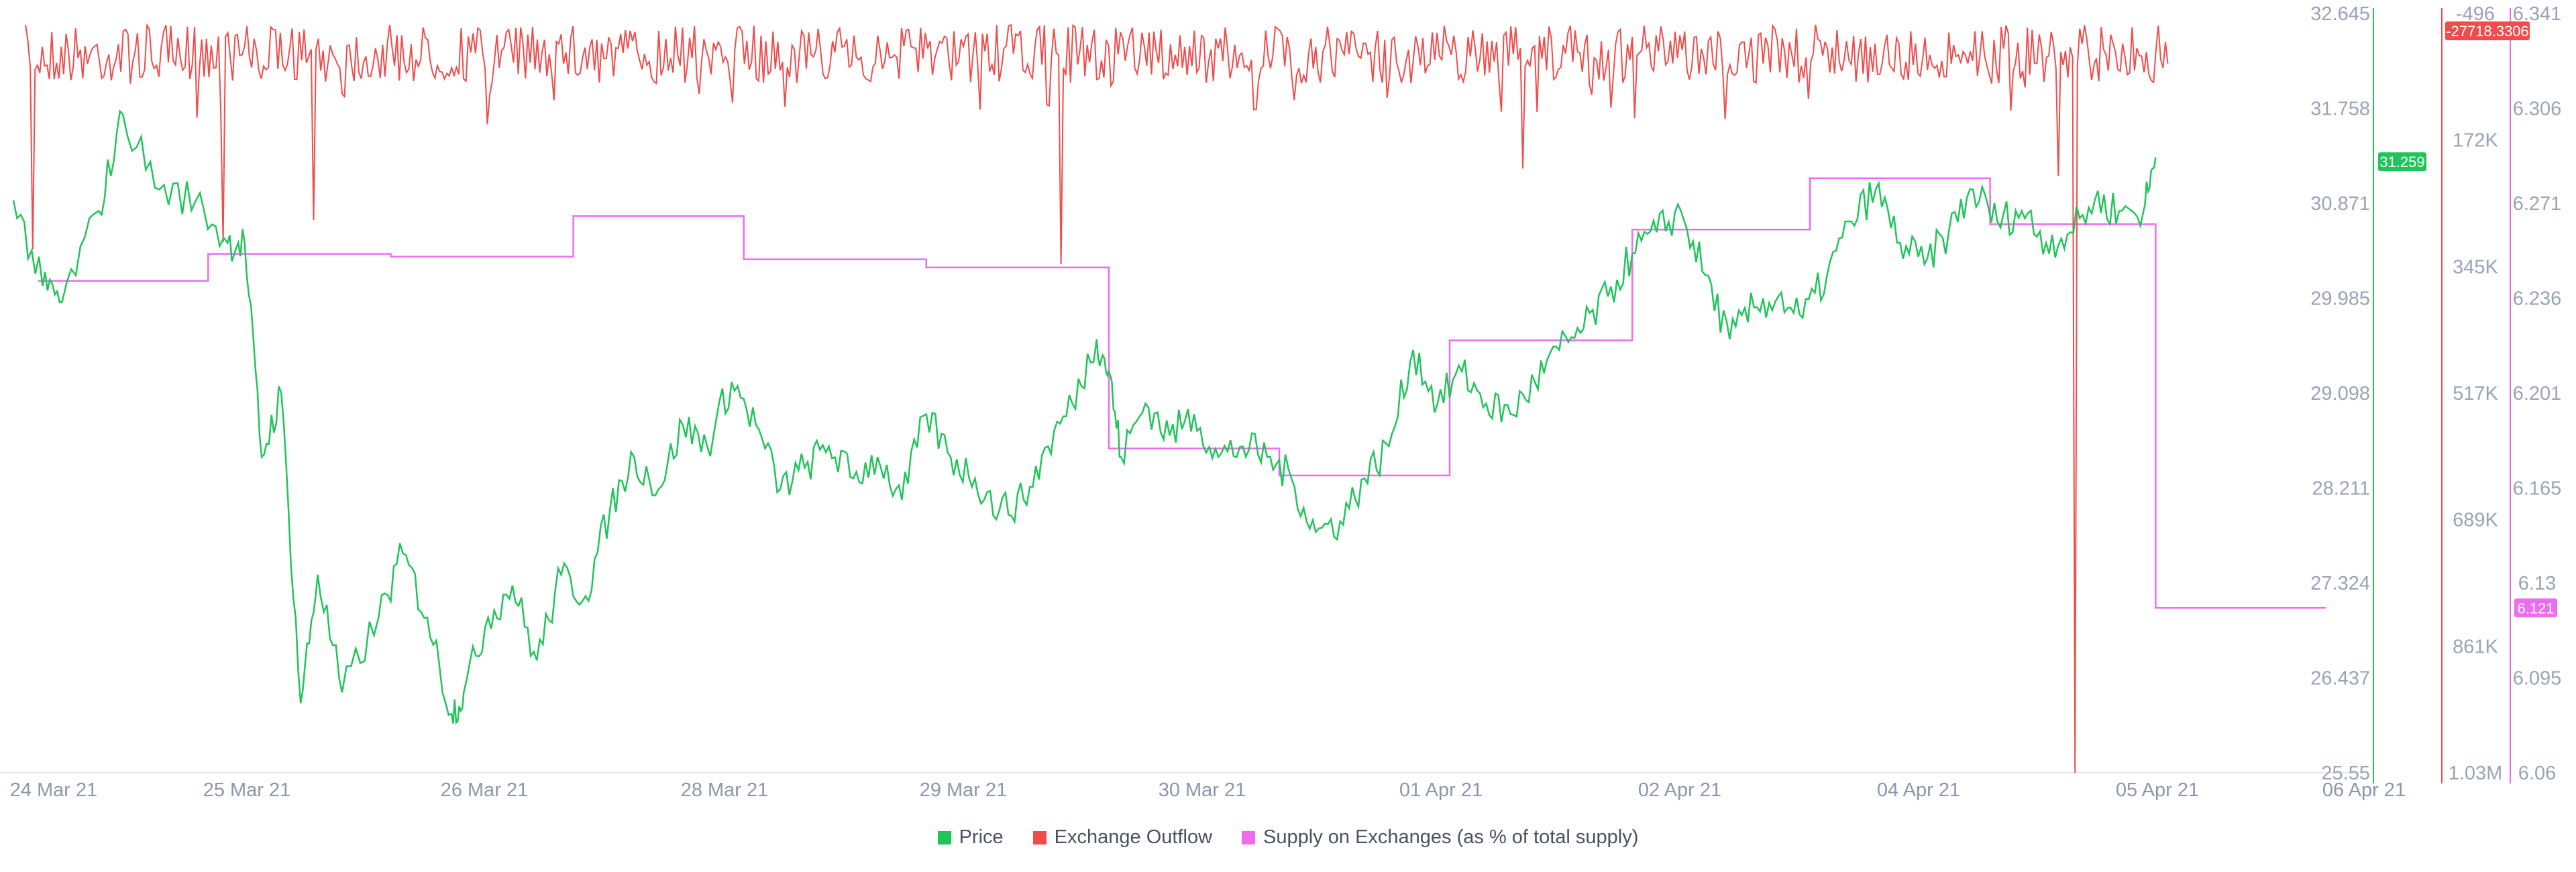  What do you see at coordinates (2475, 646) in the screenshot?
I see `outflow-tick-label: 861K` at bounding box center [2475, 646].